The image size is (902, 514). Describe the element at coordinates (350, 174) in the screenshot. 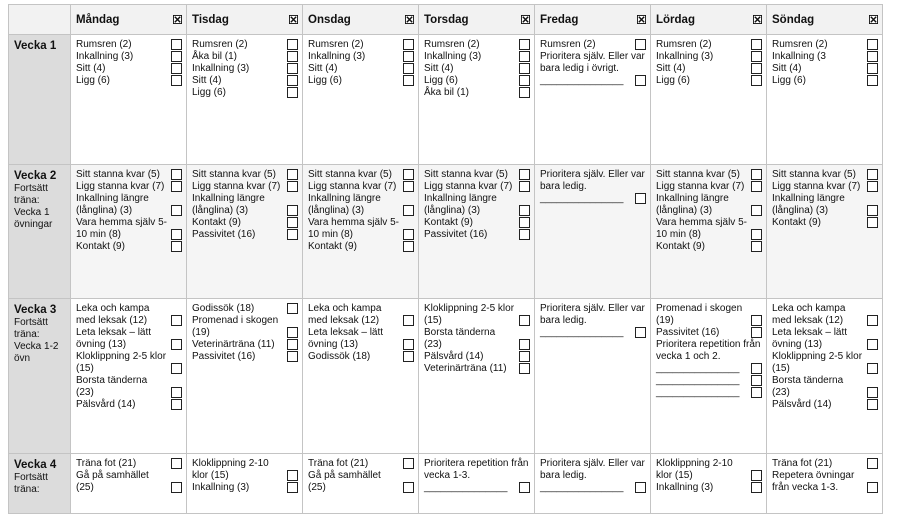

I see `task-text: Sitt stanna kvar (5)` at that location.